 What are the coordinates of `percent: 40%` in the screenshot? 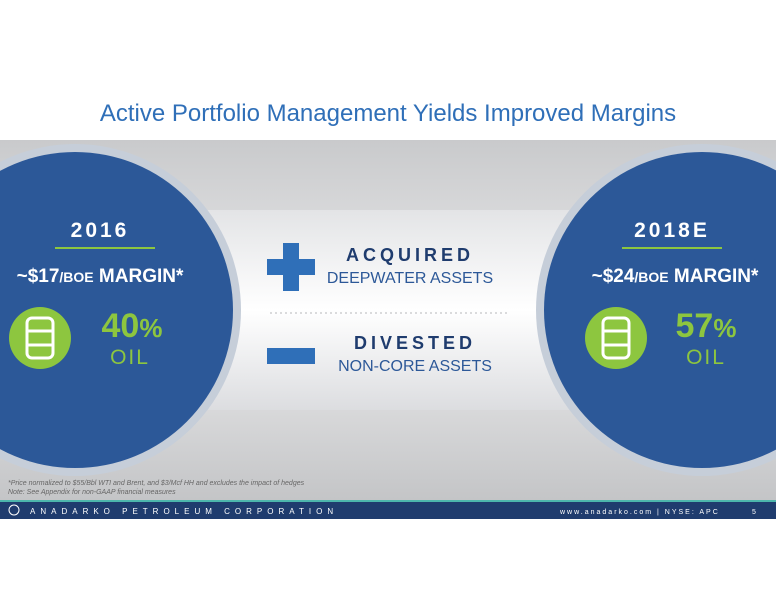 It's located at (132, 326).